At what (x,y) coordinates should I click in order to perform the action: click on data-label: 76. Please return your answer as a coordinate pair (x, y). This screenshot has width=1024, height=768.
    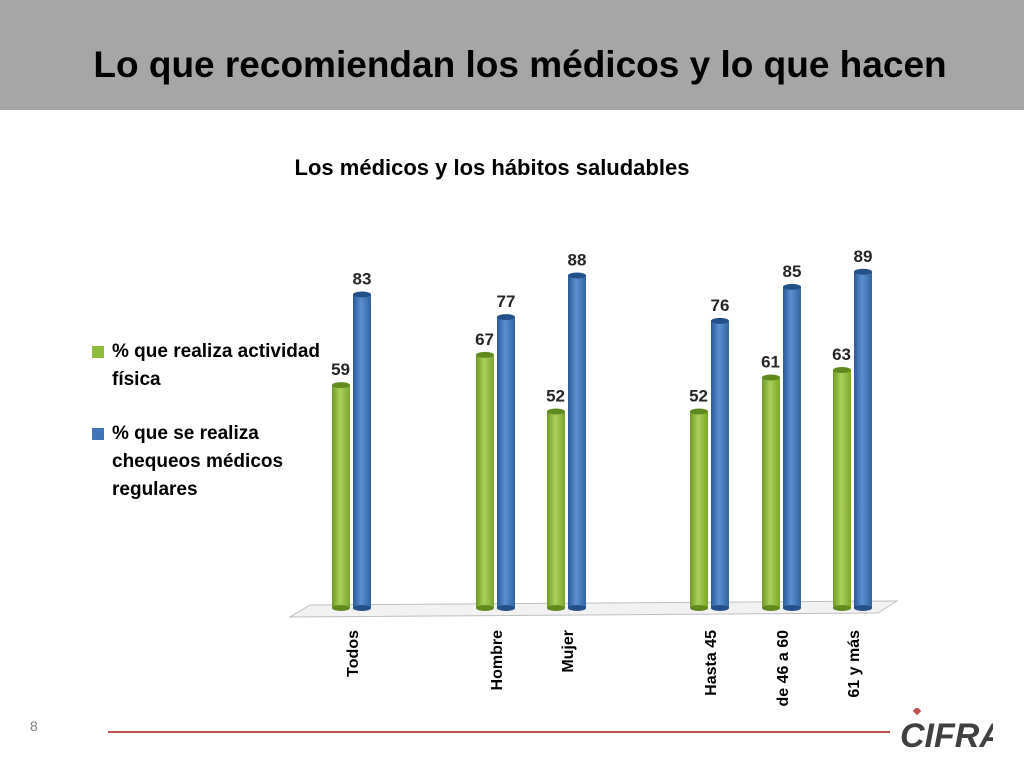
    Looking at the image, I should click on (720, 305).